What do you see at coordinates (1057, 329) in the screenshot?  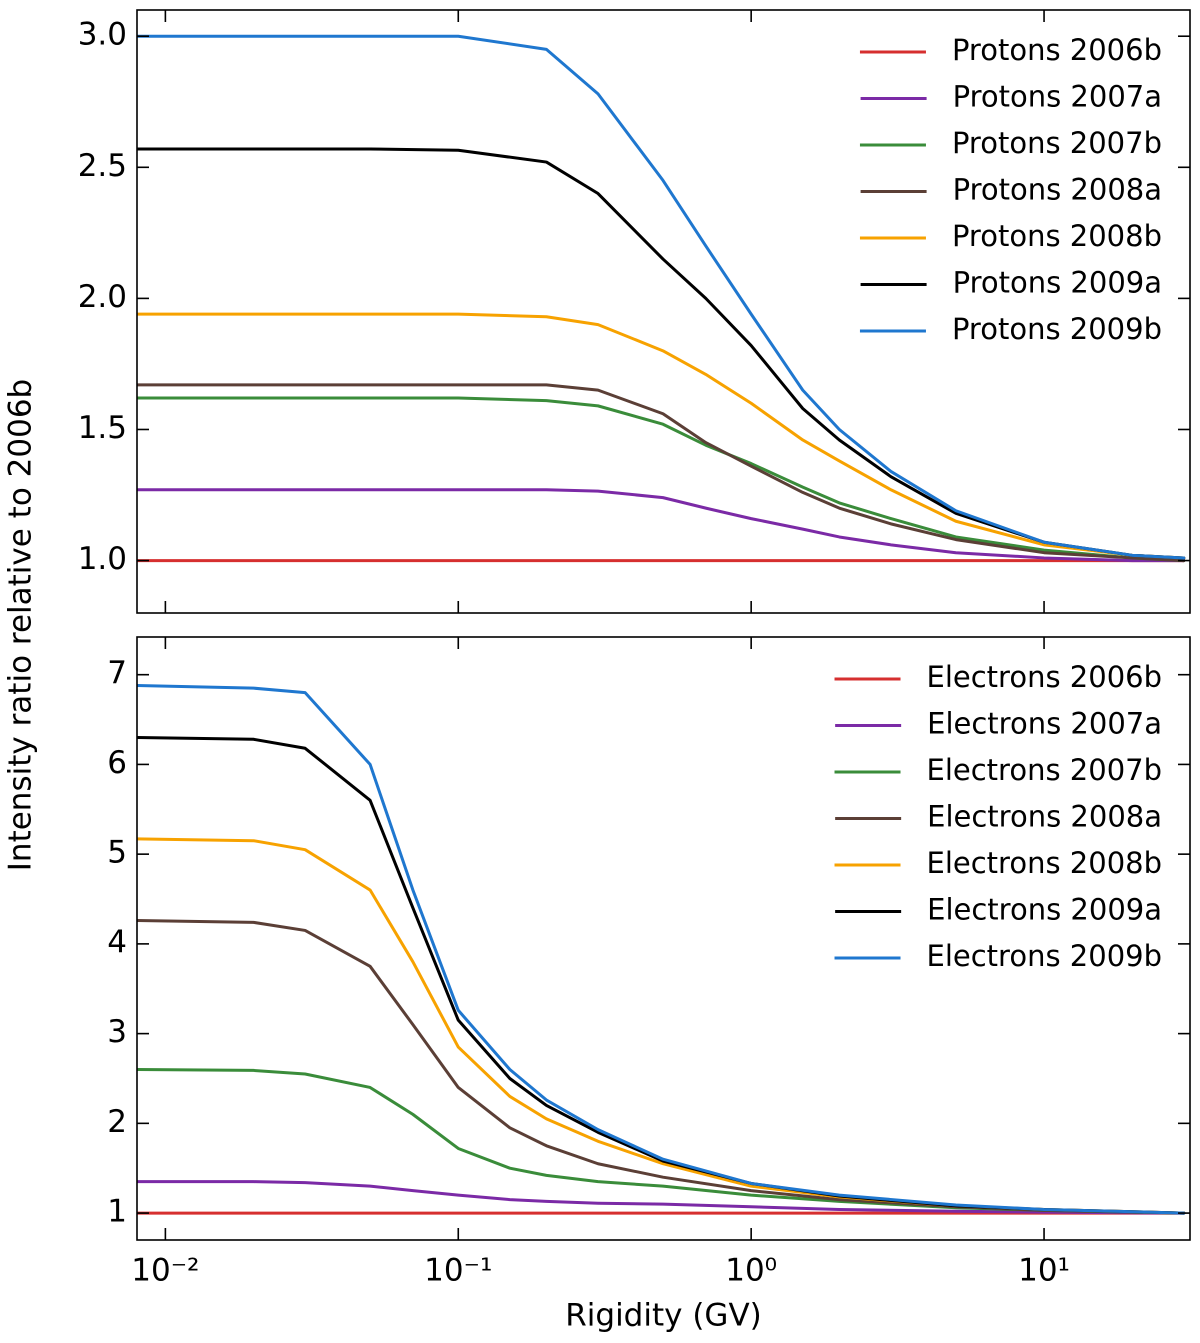 I see `legend-label: Protons 2009b` at bounding box center [1057, 329].